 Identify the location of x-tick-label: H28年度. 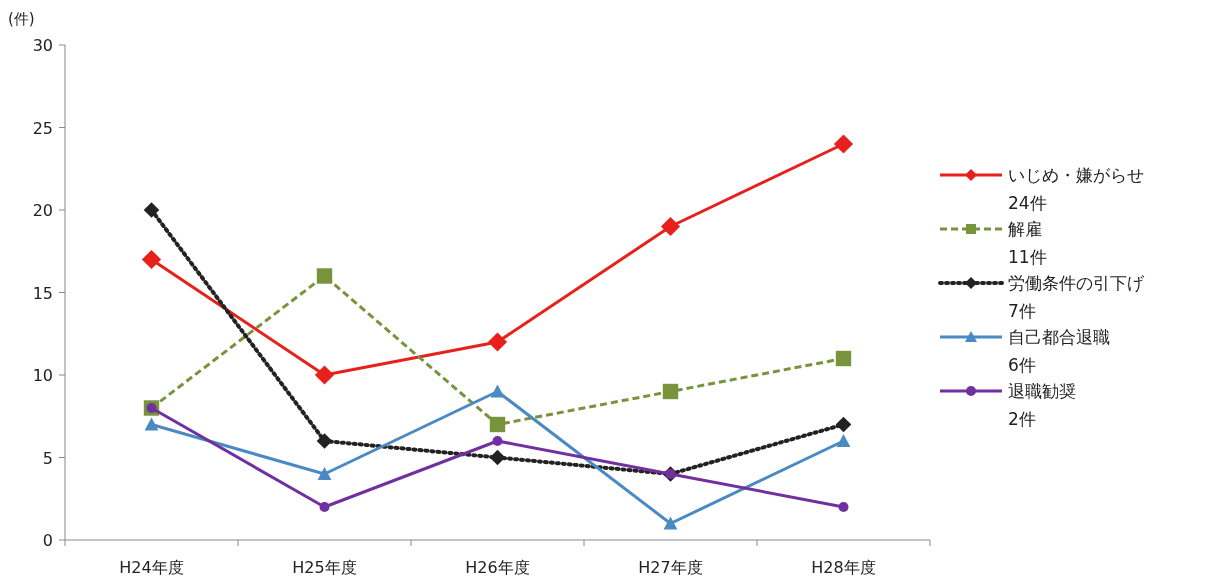
(843, 567).